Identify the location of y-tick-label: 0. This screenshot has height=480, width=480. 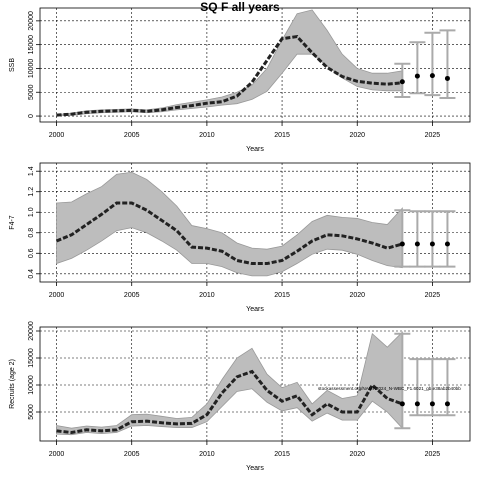
(31, 116).